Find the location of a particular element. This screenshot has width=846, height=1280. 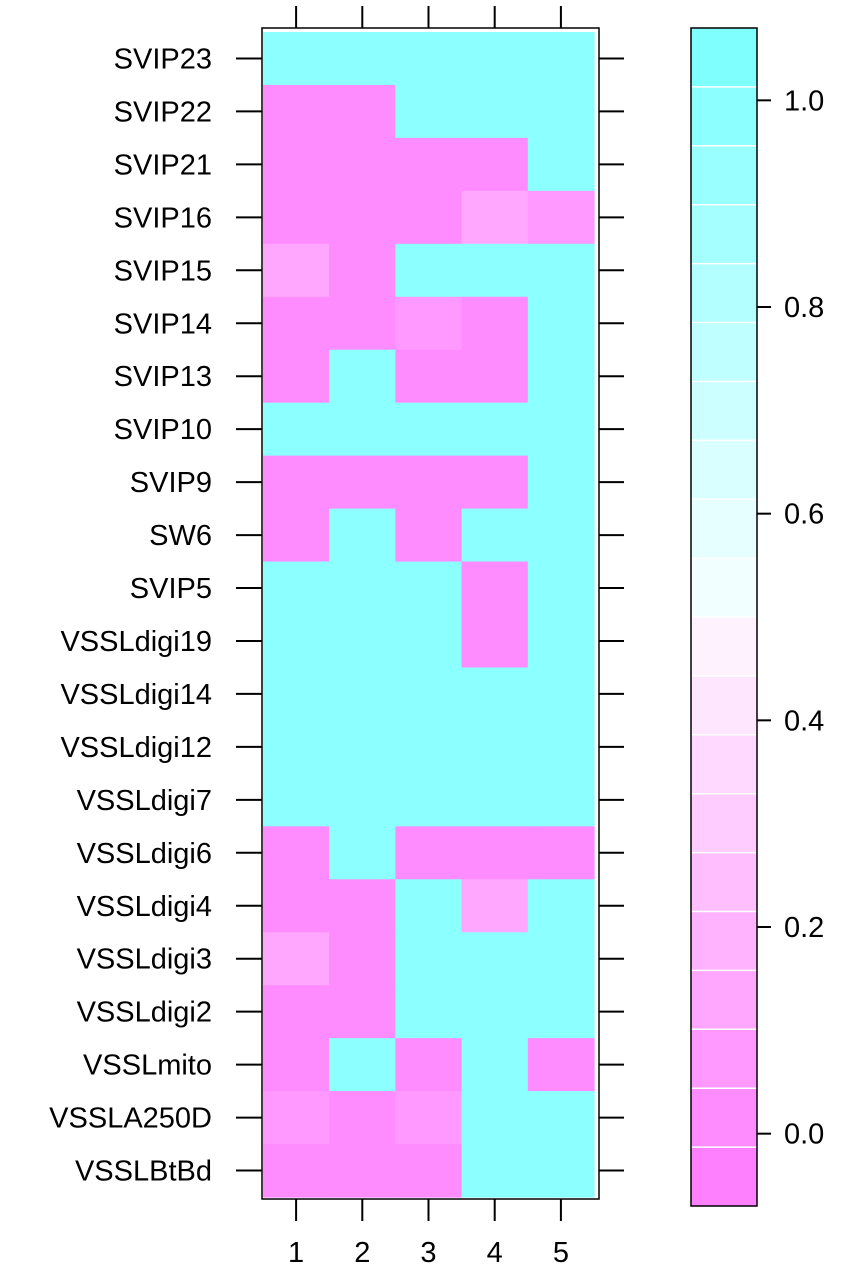

x-tick-label: 2 is located at coordinates (362, 1253).